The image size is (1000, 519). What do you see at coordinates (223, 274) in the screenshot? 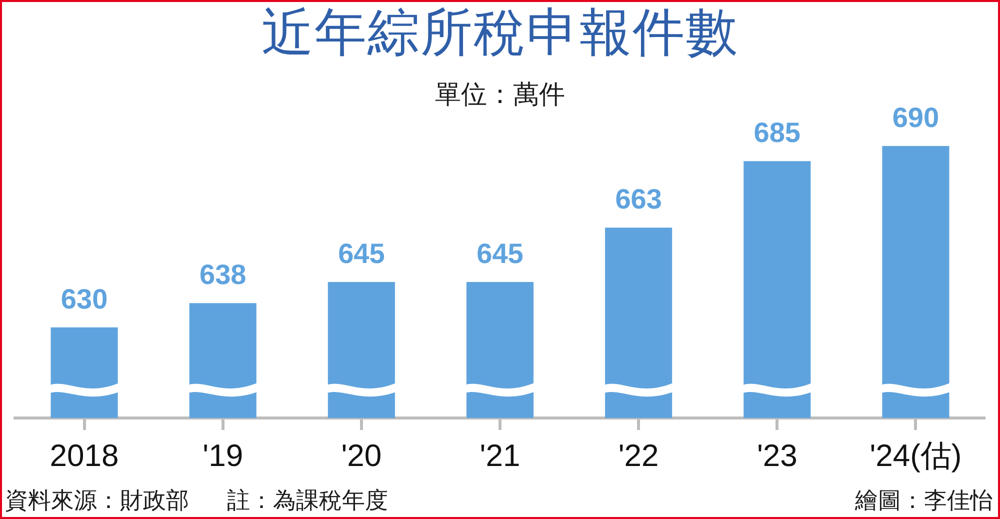
I see `data-label: 638` at bounding box center [223, 274].